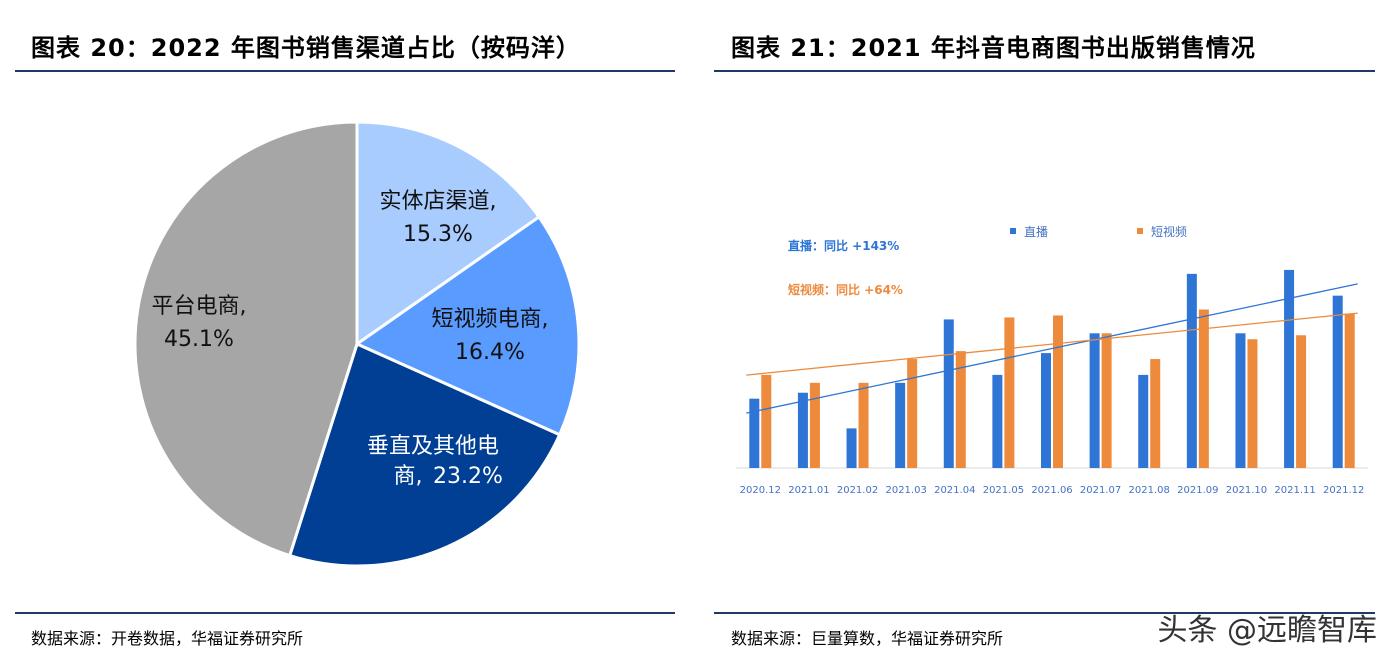 This screenshot has height=662, width=1397. Describe the element at coordinates (760, 490) in the screenshot. I see `x-tick-label: 2020.12` at that location.